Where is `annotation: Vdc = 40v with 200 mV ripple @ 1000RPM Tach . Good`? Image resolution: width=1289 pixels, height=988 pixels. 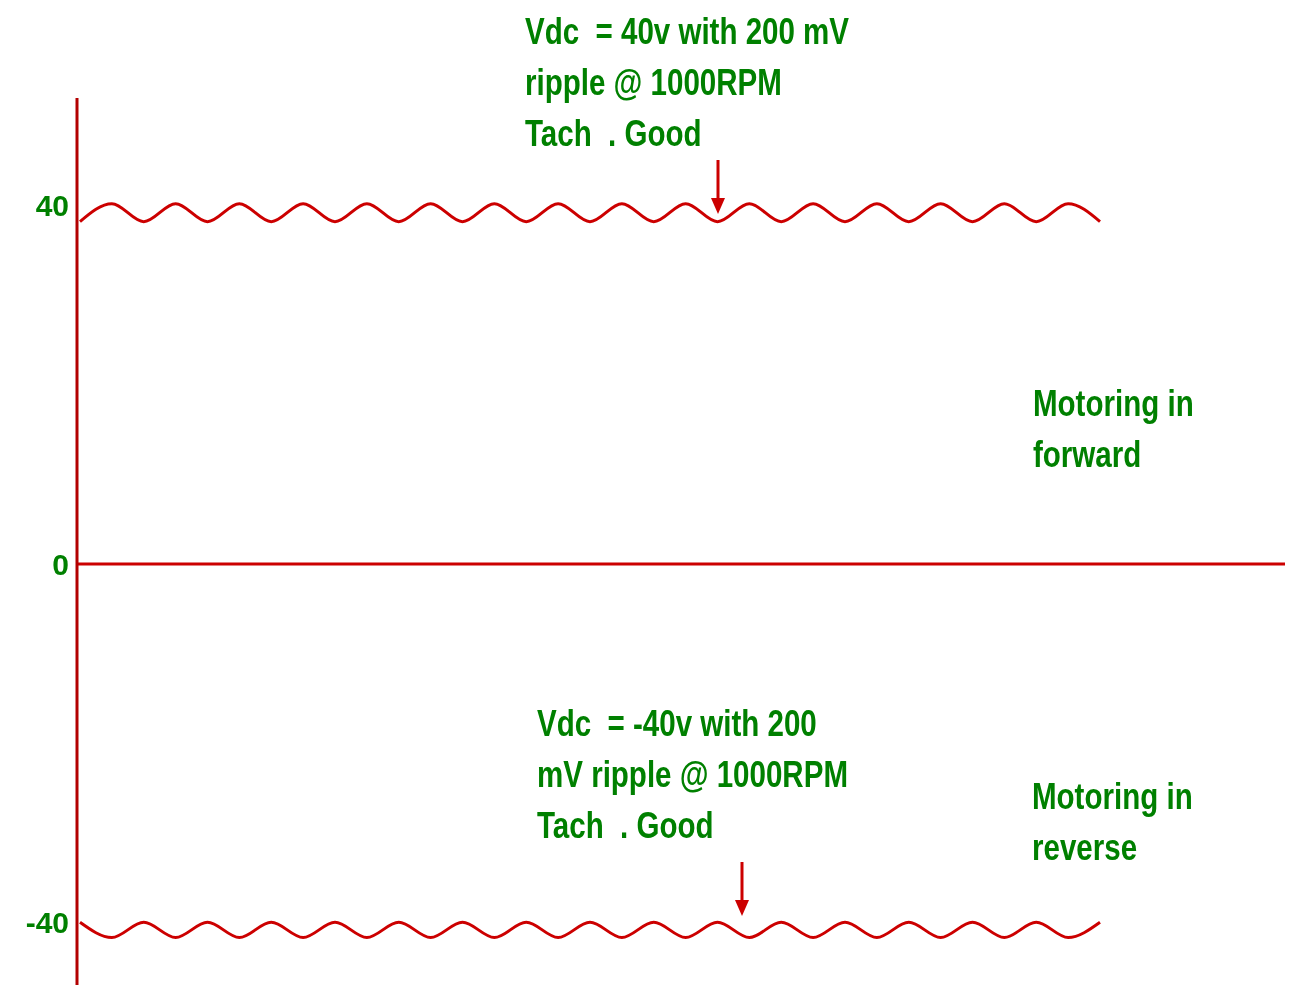 annotation: Vdc = 40v with 200 mV ripple @ 1000RPM Tach . Good is located at coordinates (687, 83).